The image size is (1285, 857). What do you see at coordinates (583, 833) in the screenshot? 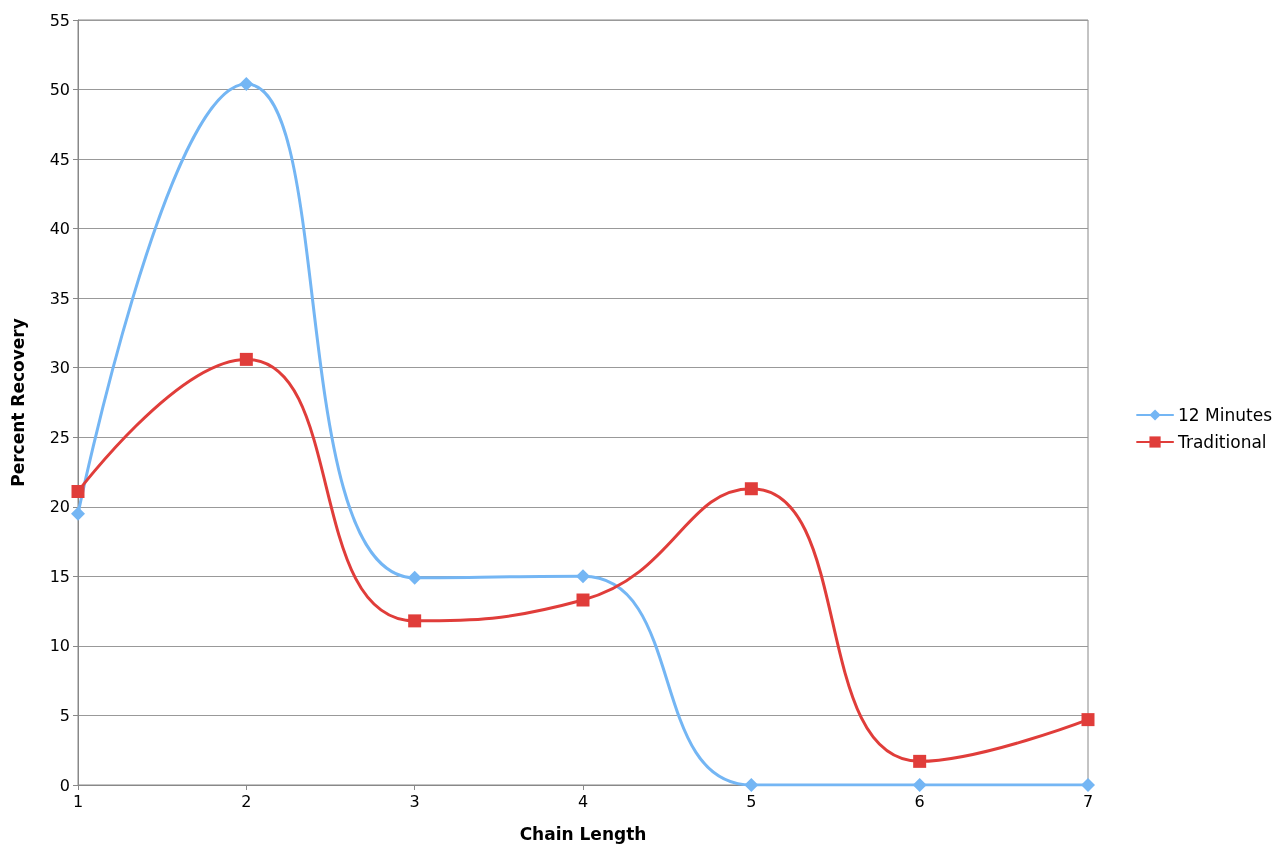
I see `x-axis-title: Chain Length` at bounding box center [583, 833].